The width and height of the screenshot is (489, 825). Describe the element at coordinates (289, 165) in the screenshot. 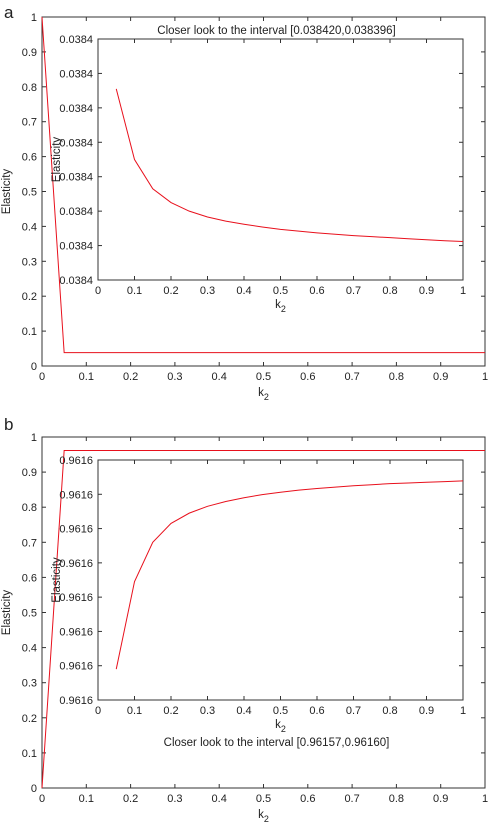

I see `inset-chart-series-line` at that location.